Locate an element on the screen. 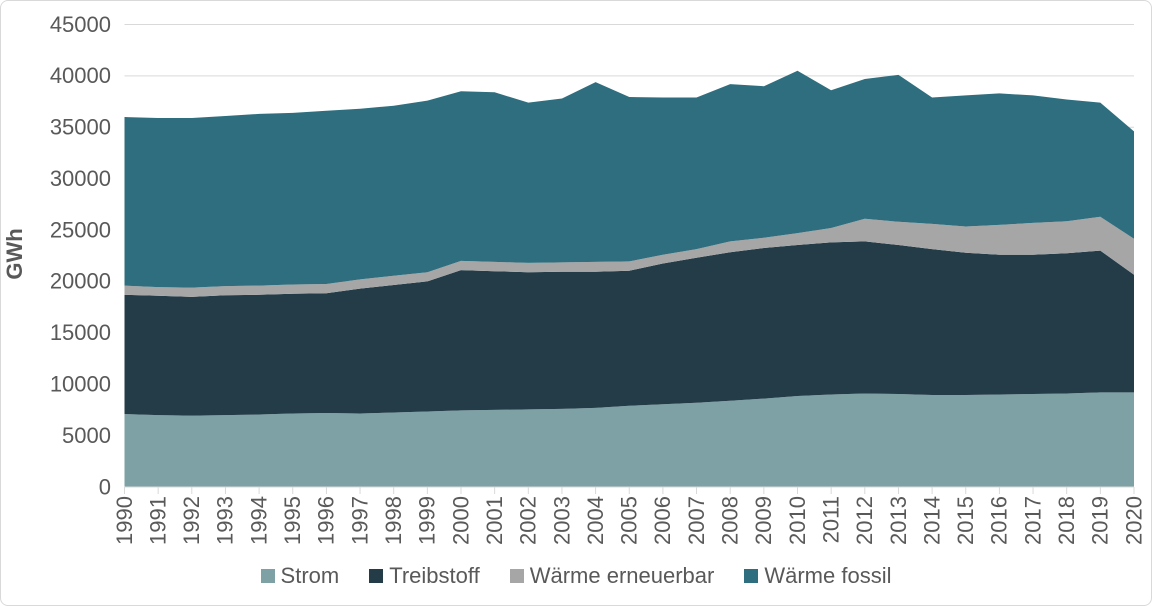 The height and width of the screenshot is (606, 1152). legend-swatch-wärme-fossil is located at coordinates (751, 576).